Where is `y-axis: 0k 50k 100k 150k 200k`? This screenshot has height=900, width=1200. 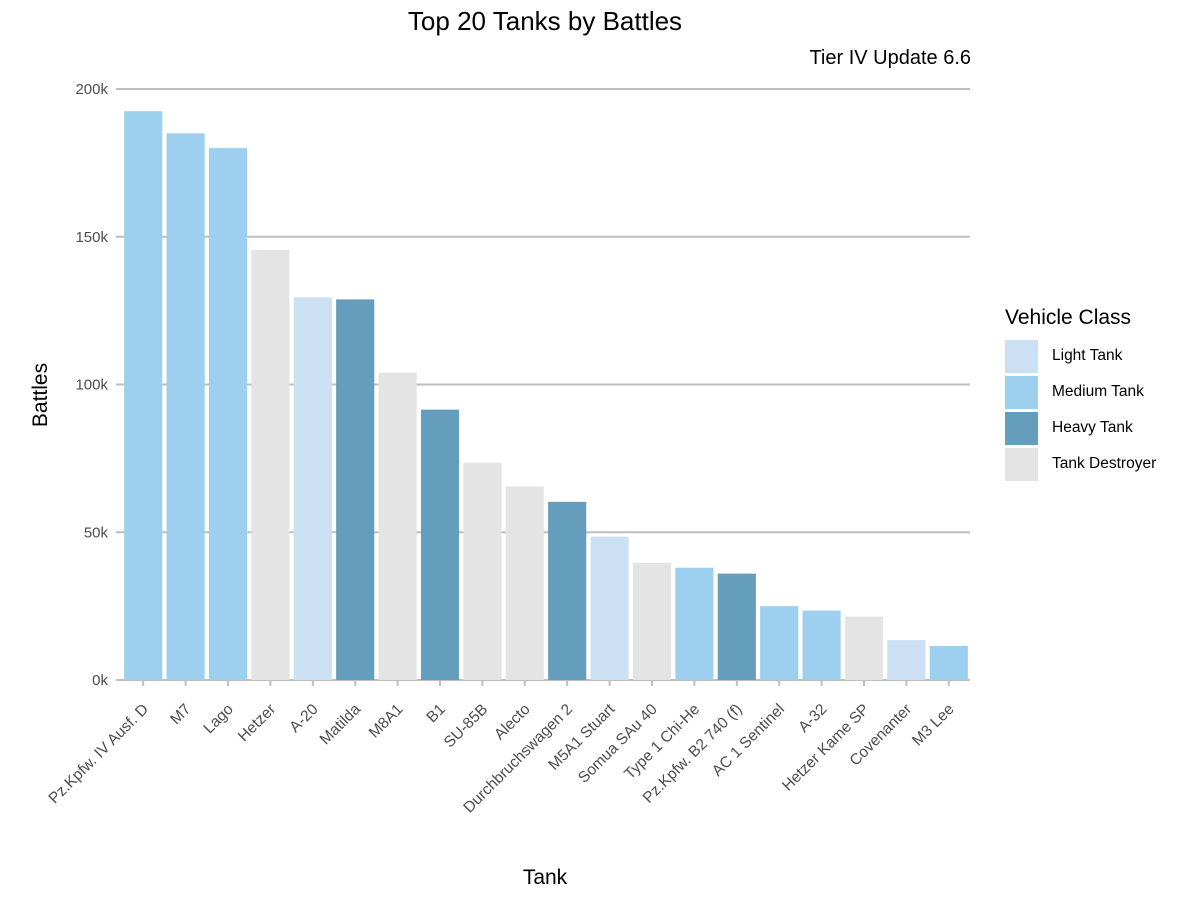
y-axis: 0k 50k 100k 150k 200k is located at coordinates (91, 385).